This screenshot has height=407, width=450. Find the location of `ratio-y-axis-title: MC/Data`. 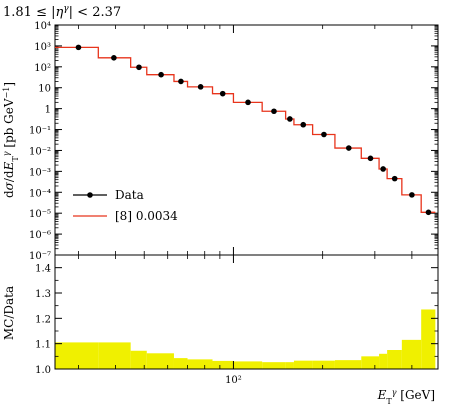

ratio-y-axis-title: MC/Data is located at coordinates (9, 313).